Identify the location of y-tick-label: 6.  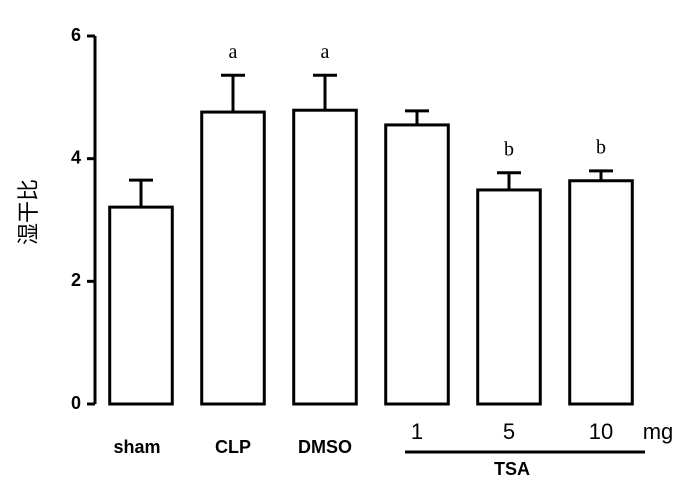
(76, 35).